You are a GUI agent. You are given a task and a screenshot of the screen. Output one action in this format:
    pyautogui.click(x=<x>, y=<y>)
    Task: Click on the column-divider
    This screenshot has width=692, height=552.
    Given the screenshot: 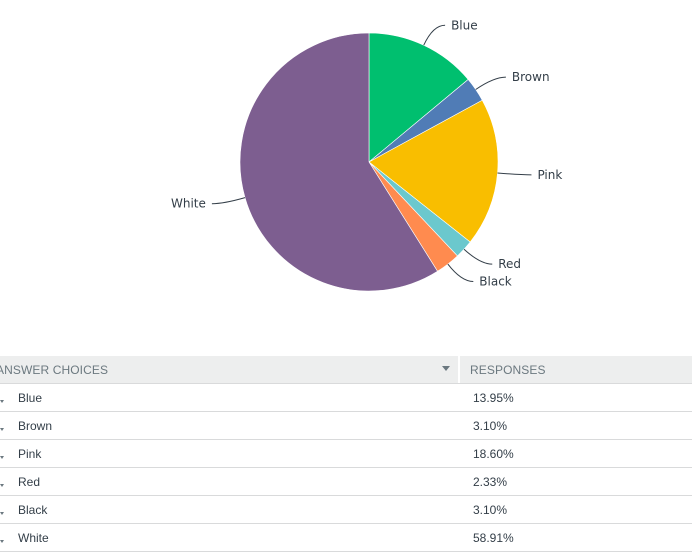 What is the action you would take?
    pyautogui.click(x=459, y=369)
    